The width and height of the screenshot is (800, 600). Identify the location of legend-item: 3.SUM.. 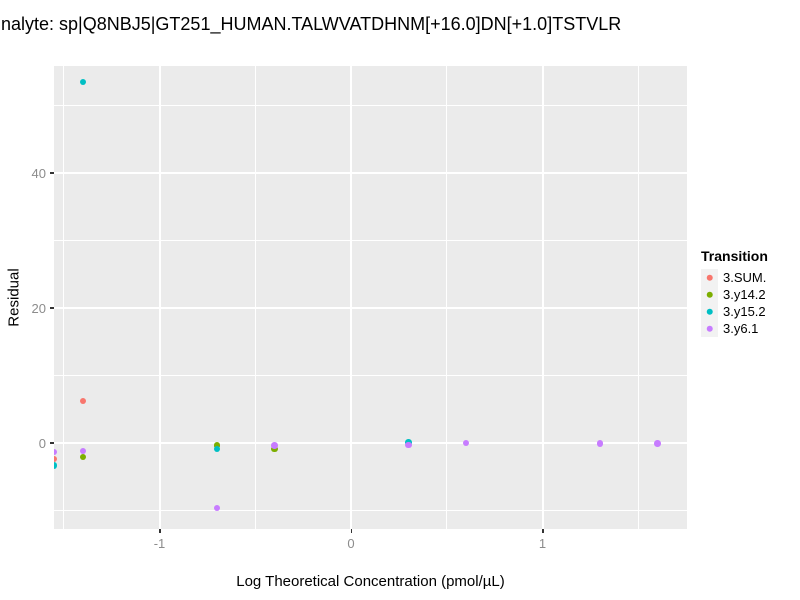
(734, 277).